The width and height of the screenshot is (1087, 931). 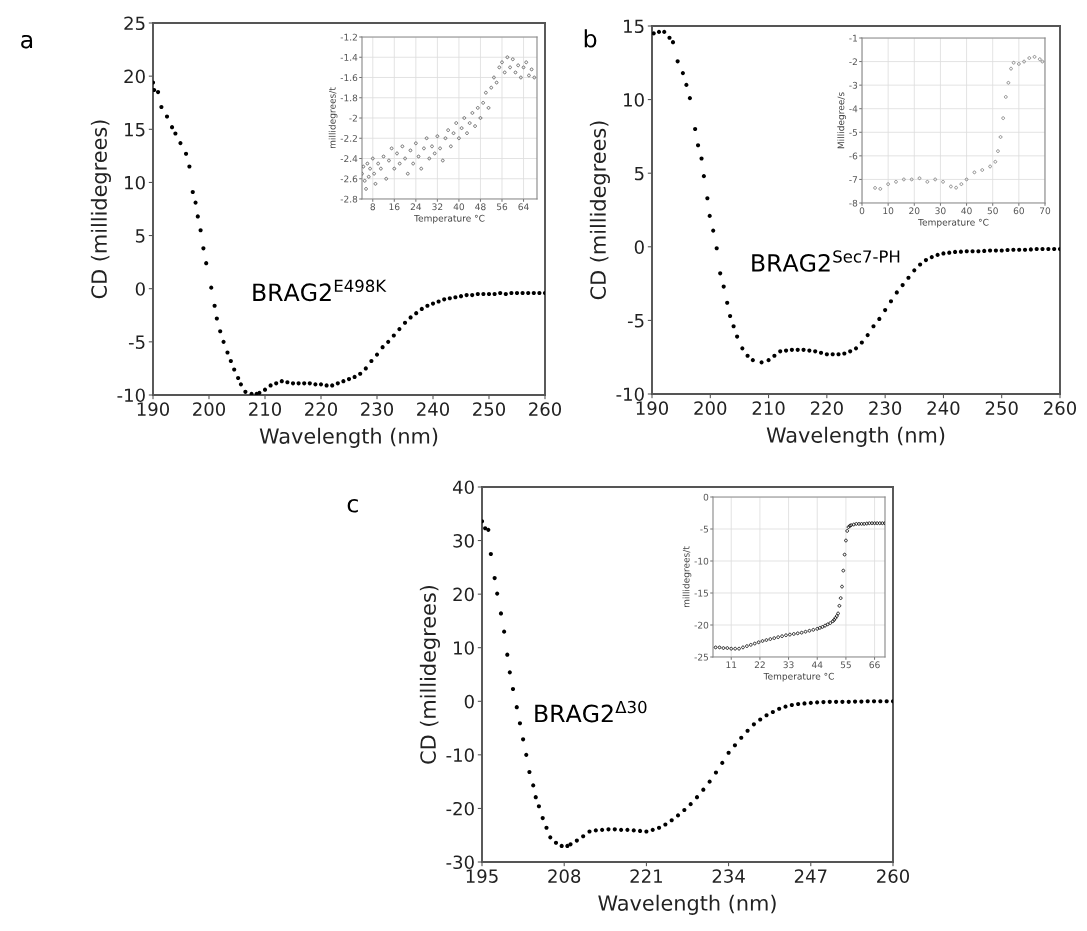 I want to click on x-tick-label: 190, so click(x=153, y=409).